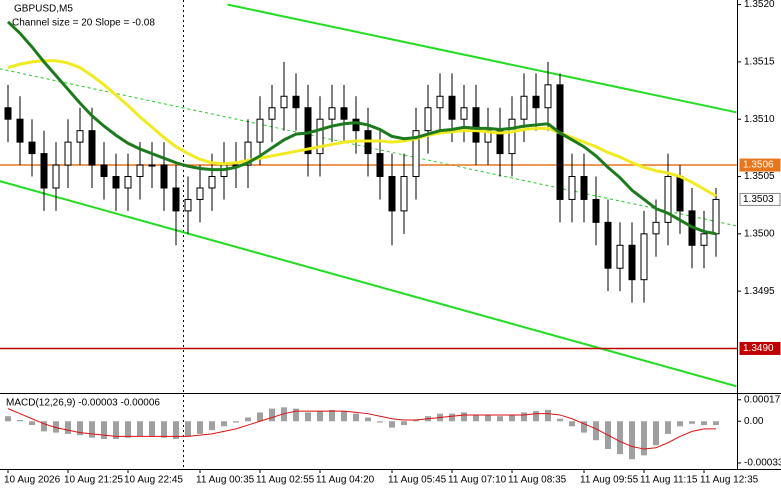 This screenshot has height=489, width=781. What do you see at coordinates (153, 480) in the screenshot?
I see `x-tick-label: 10 Aug 22:45` at bounding box center [153, 480].